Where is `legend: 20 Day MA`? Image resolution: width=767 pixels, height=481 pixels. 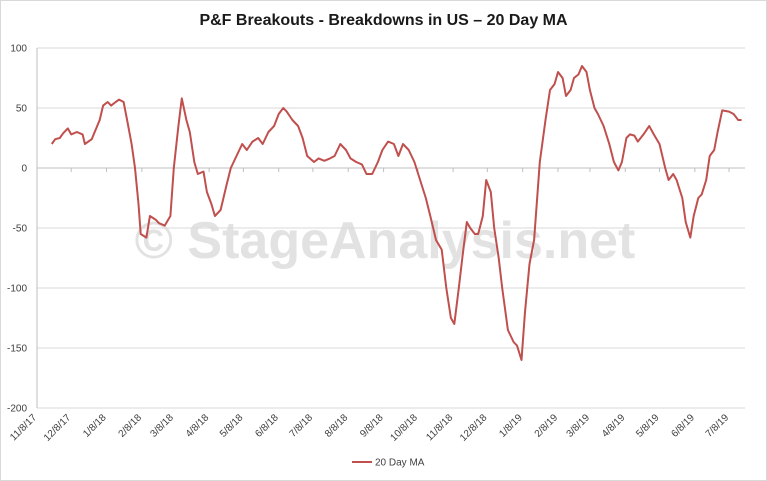 legend: 20 Day MA is located at coordinates (388, 463).